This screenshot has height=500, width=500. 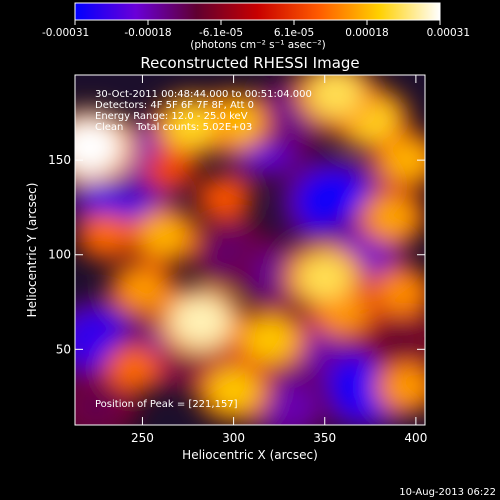 What do you see at coordinates (166, 404) in the screenshot?
I see `peak-position-label: Position of Peak = [221,157]` at bounding box center [166, 404].